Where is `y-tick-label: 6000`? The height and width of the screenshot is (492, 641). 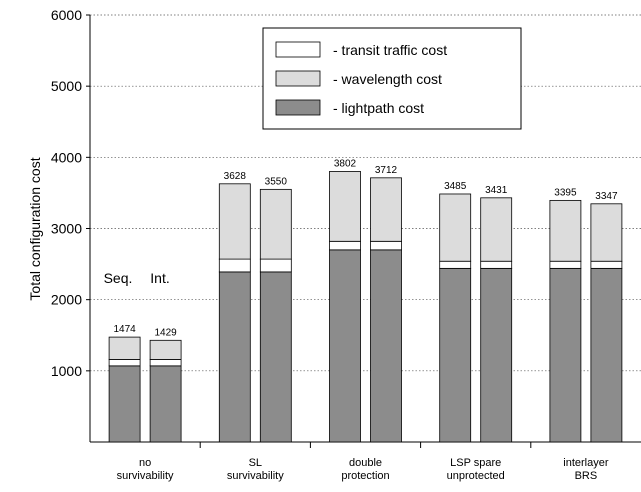
y-tick-label: 6000 is located at coordinates (66, 15).